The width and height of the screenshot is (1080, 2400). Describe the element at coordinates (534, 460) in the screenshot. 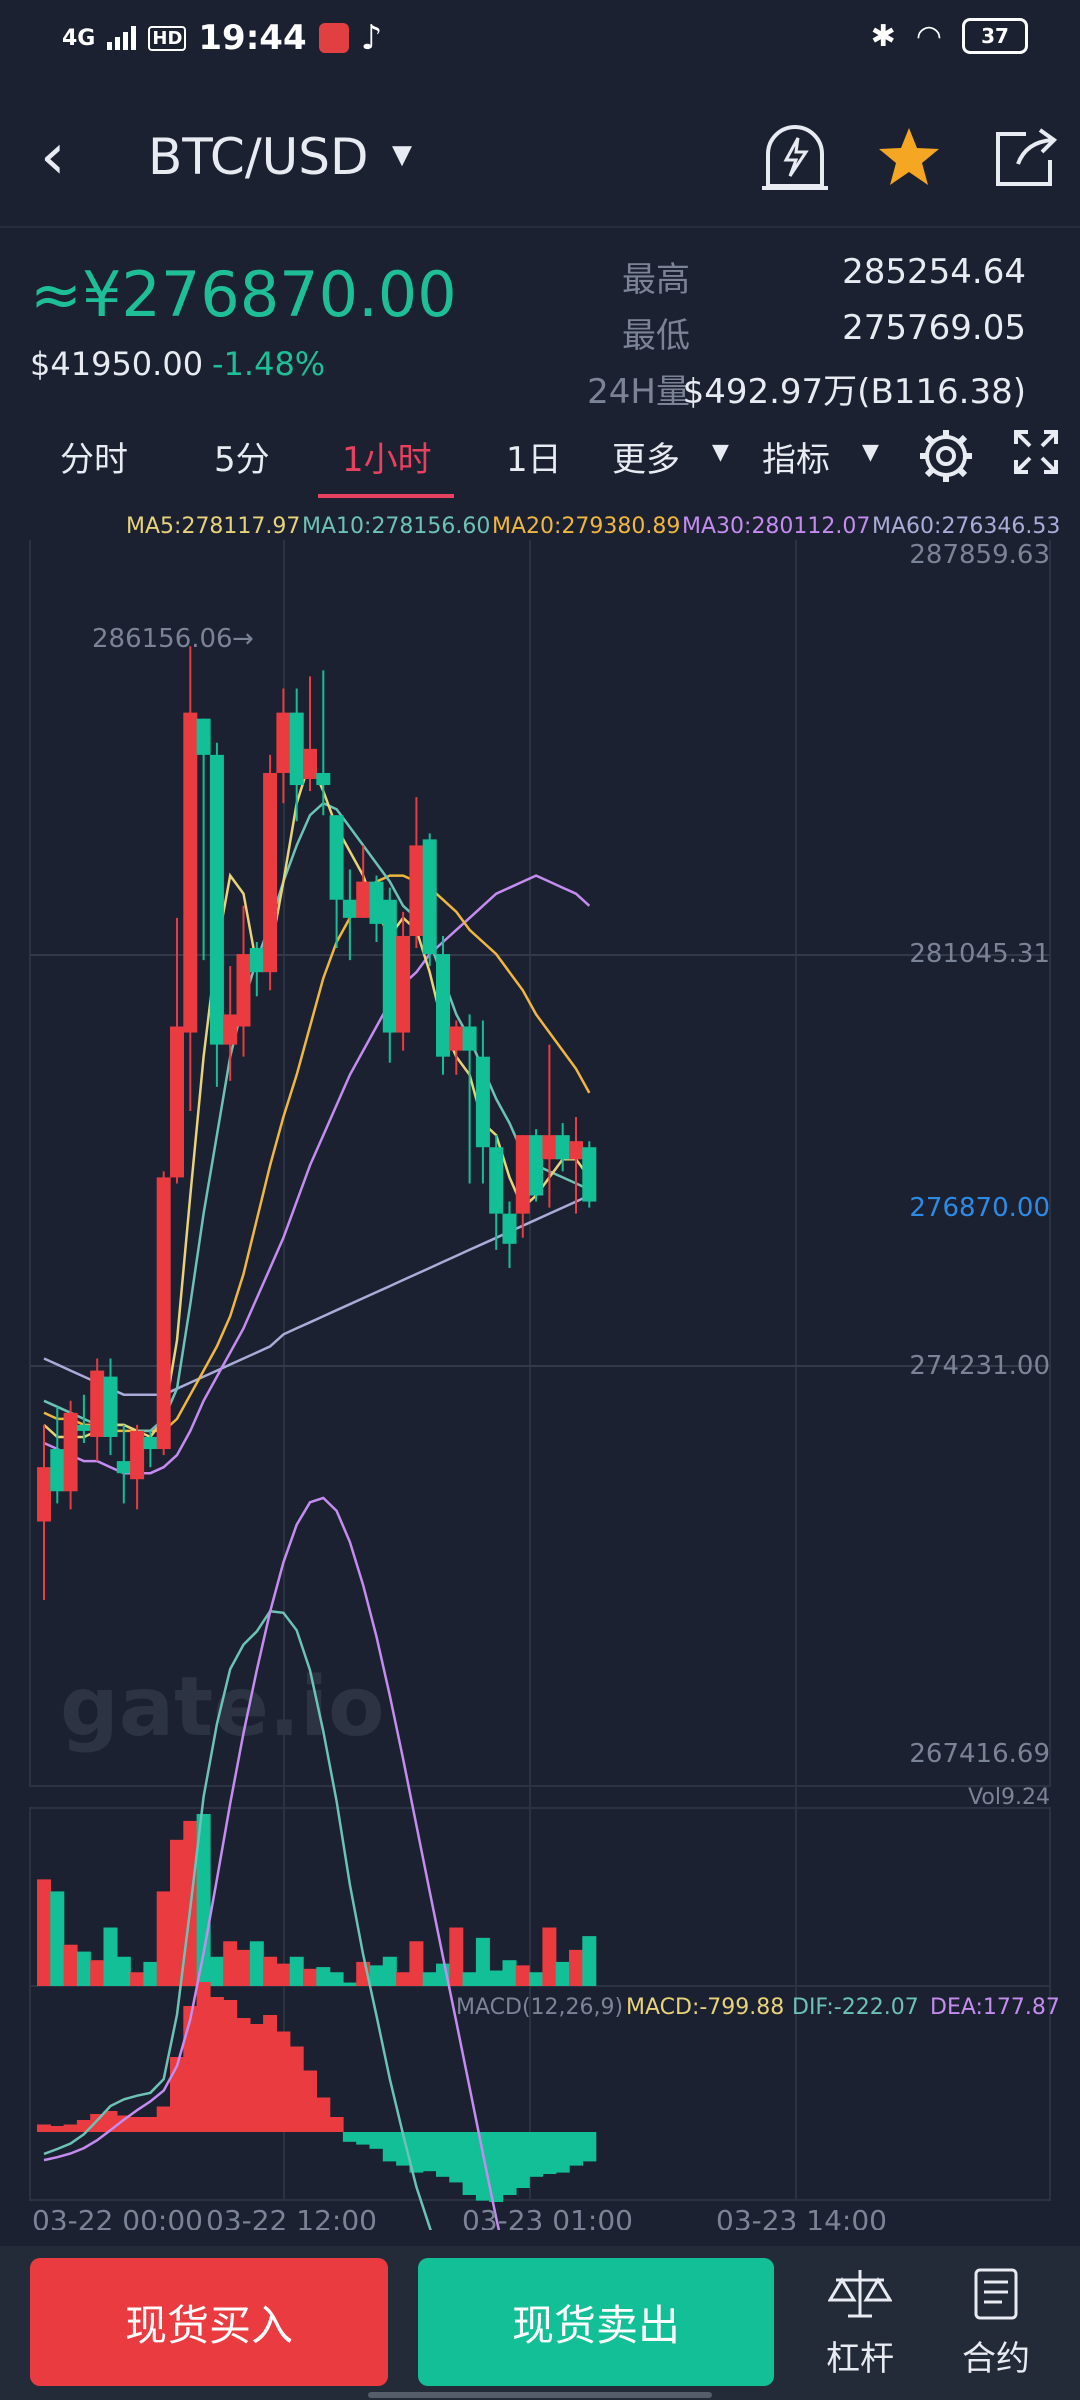

I see `tab-1day: 1日` at that location.